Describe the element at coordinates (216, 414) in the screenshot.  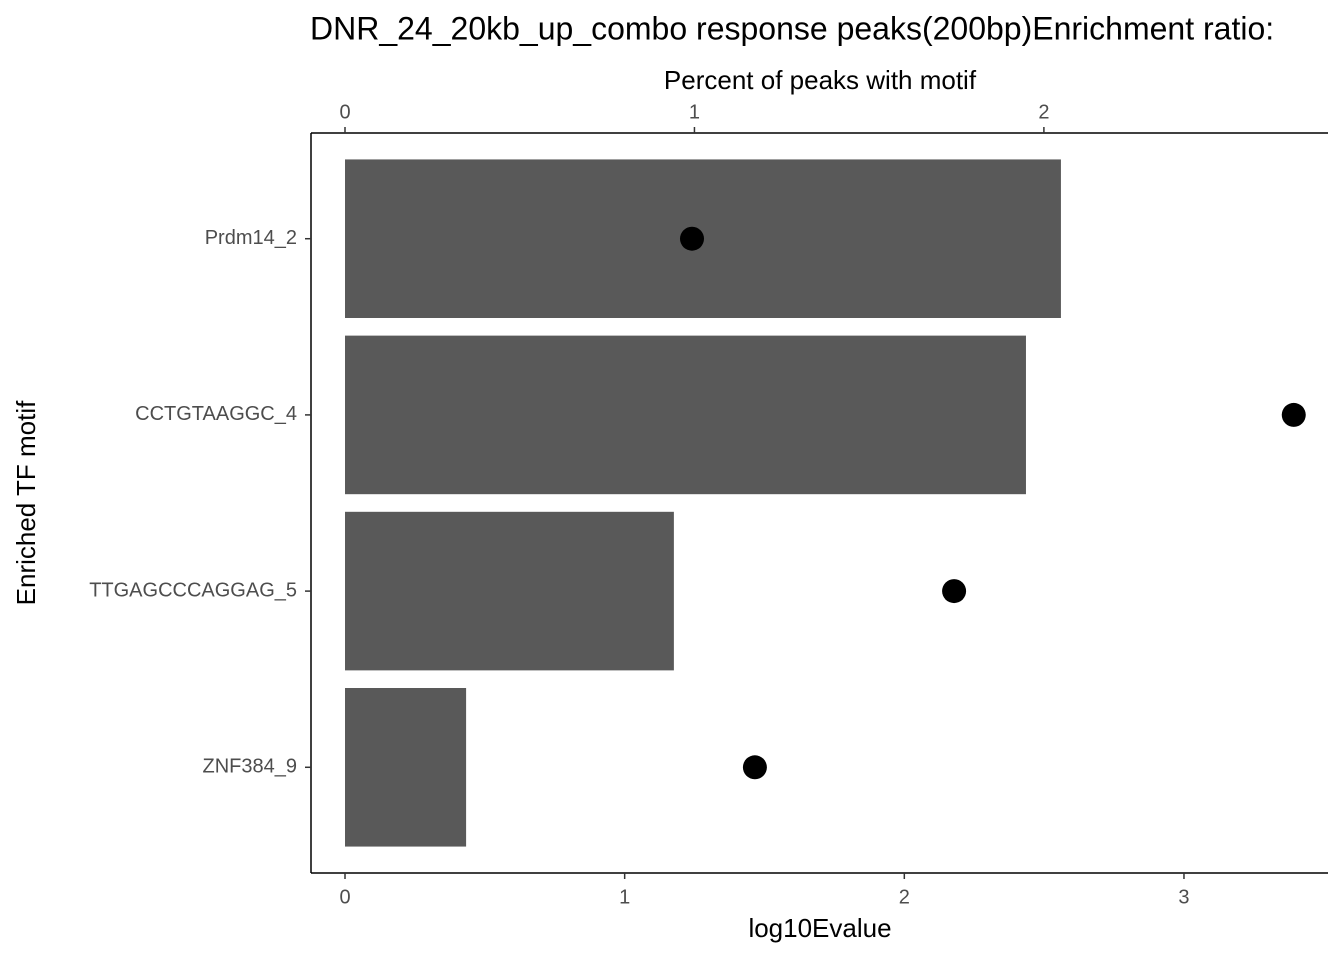
I see `y-tick-label: CCTGTAAGGC_4` at that location.